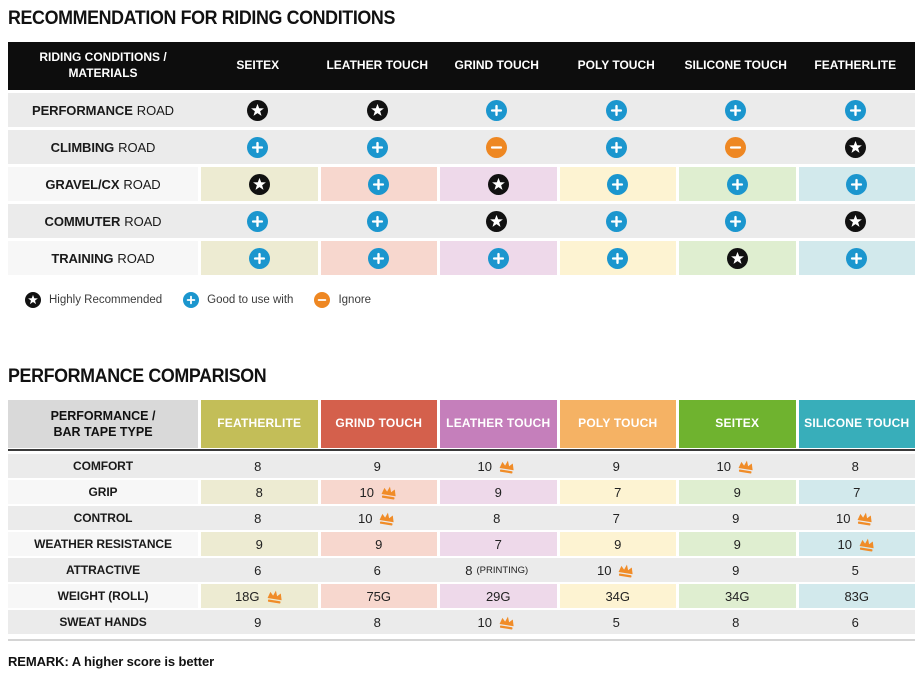  What do you see at coordinates (735, 65) in the screenshot?
I see `riding-column-header-5: SILICONE TOUCH` at bounding box center [735, 65].